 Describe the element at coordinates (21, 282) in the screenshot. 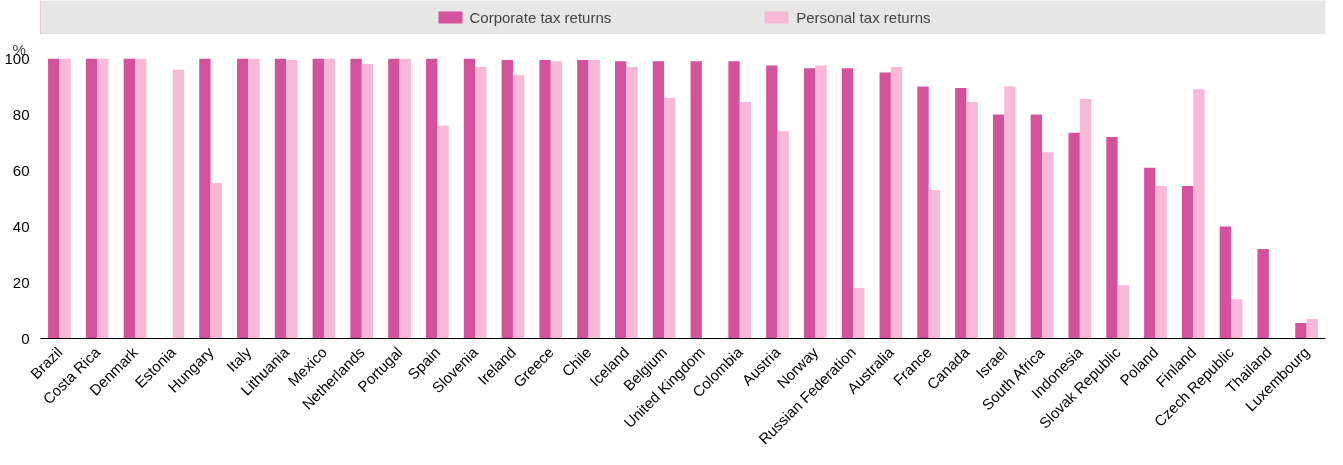

I see `y-tick-label: 20` at that location.